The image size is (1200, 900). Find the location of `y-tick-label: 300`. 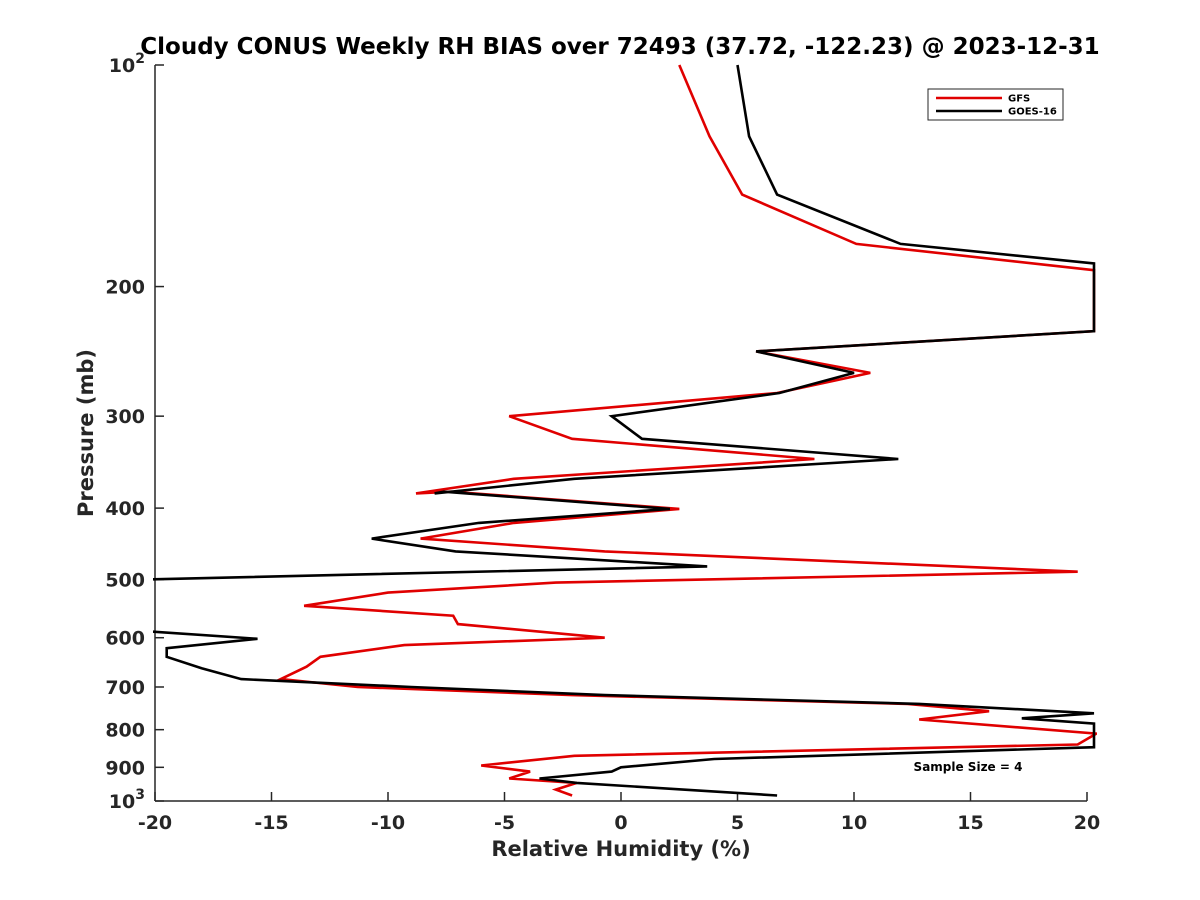

y-tick-label: 300 is located at coordinates (125, 417).